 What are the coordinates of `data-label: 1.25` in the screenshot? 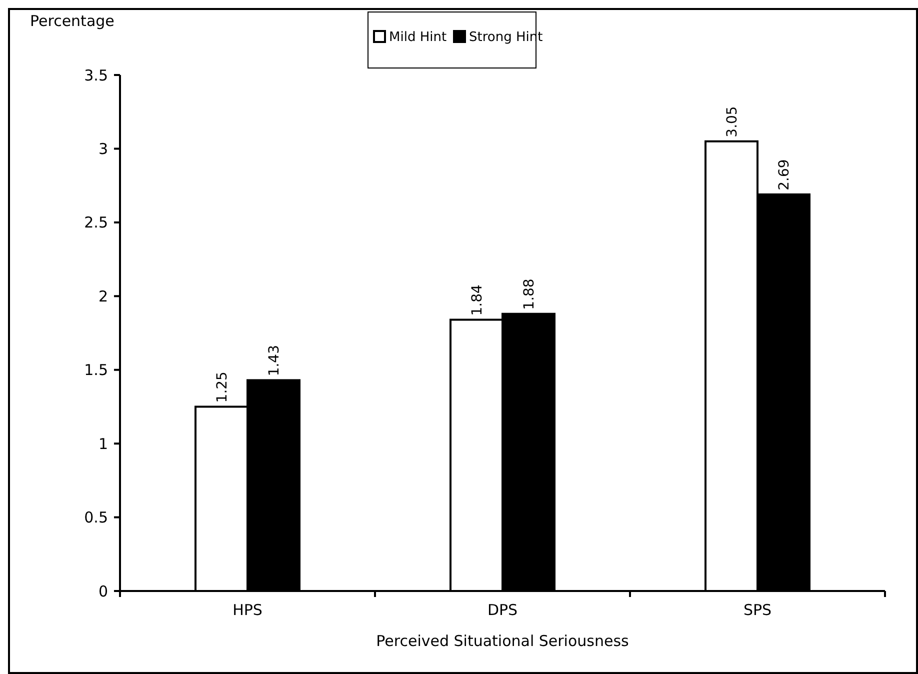 It's located at (222, 387).